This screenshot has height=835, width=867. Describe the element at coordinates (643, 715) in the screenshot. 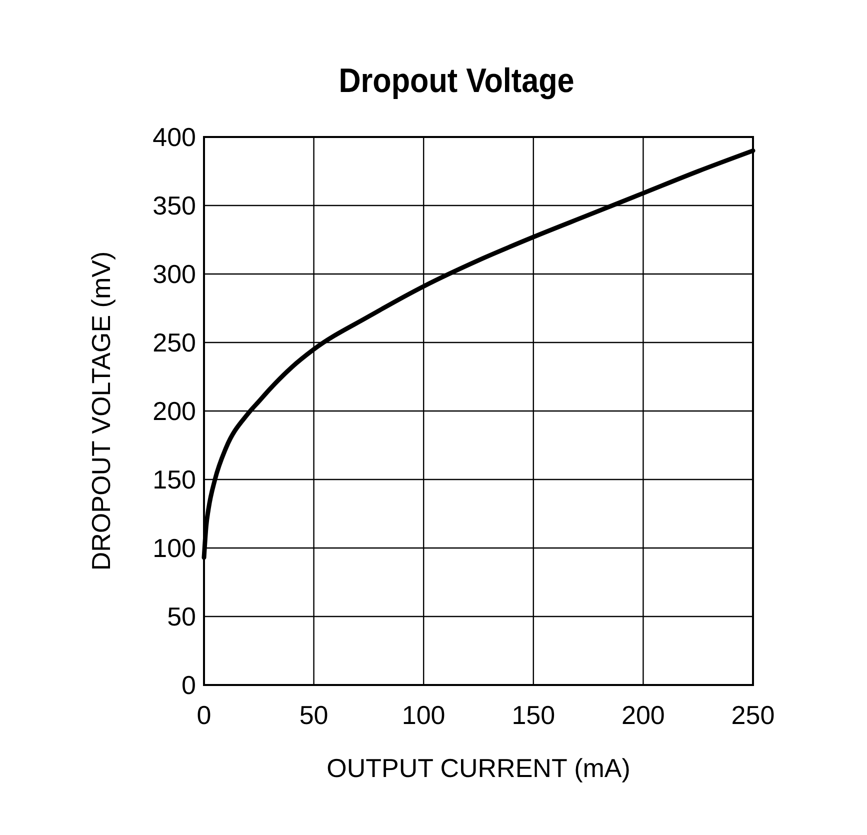

I see `x-tick-label: 200` at that location.